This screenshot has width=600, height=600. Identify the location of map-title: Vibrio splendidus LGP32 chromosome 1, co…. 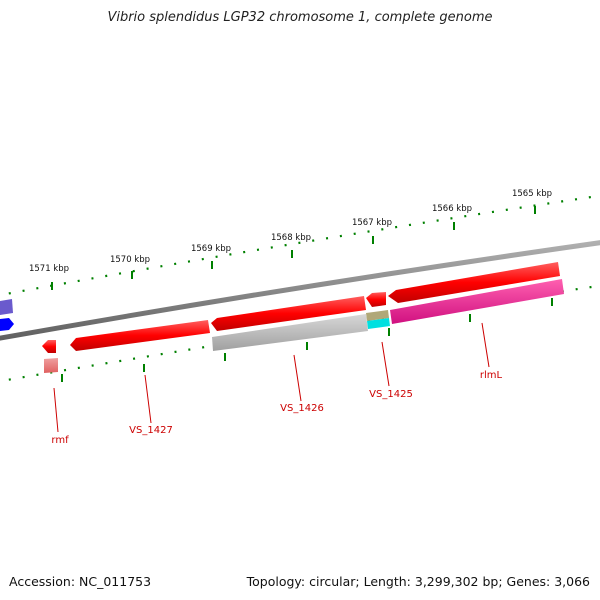
(300, 17).